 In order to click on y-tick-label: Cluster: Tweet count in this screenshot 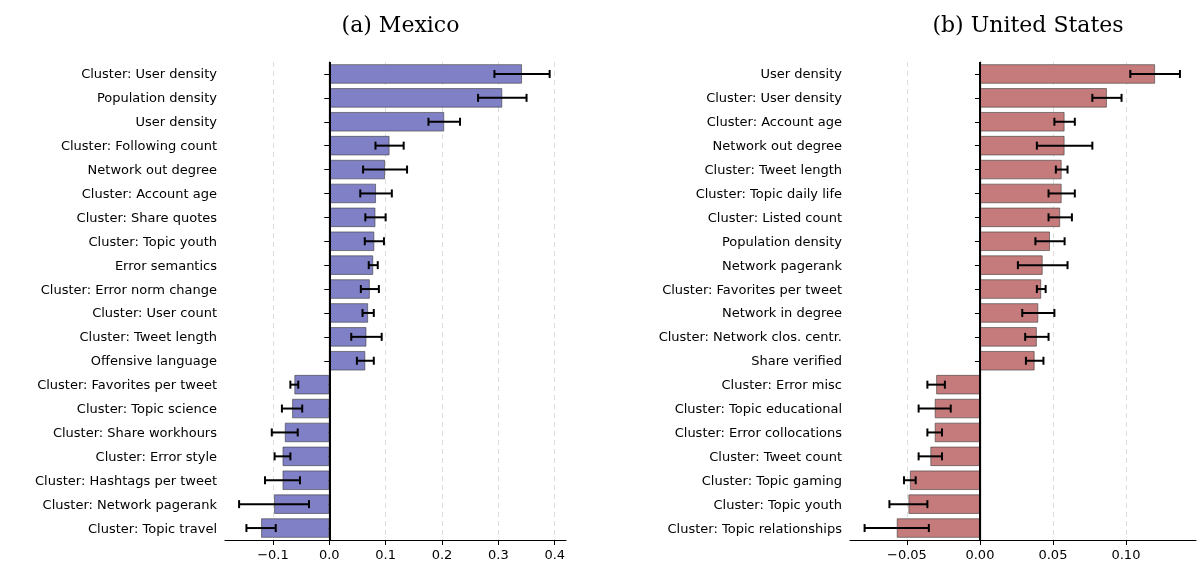, I will do `click(775, 456)`.